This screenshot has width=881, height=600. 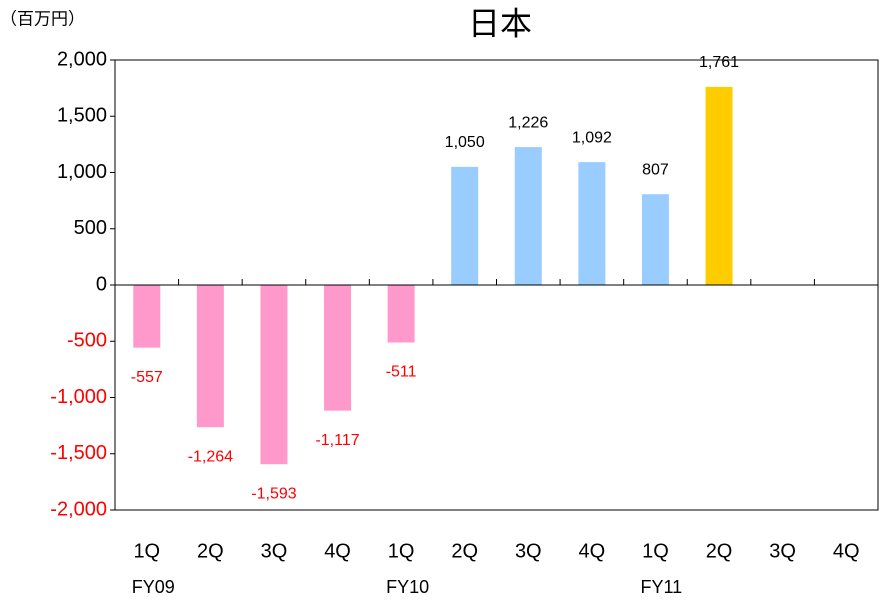 What do you see at coordinates (82, 59) in the screenshot?
I see `y-tick-label: 2,000` at bounding box center [82, 59].